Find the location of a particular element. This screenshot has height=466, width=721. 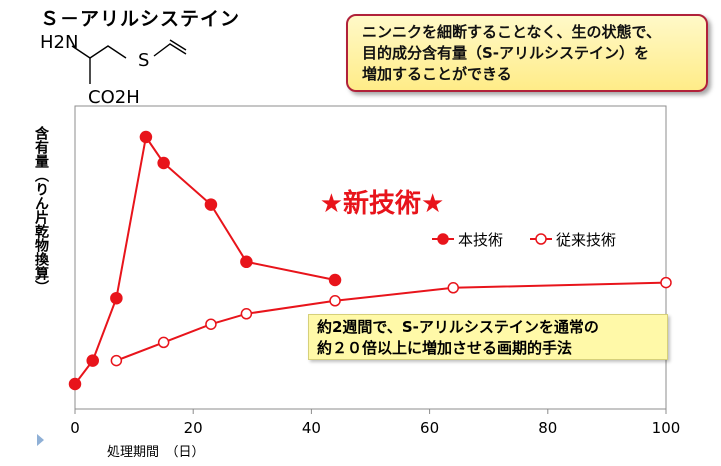

compound-name: Ｓ－アリルシステイン is located at coordinates (140, 19).